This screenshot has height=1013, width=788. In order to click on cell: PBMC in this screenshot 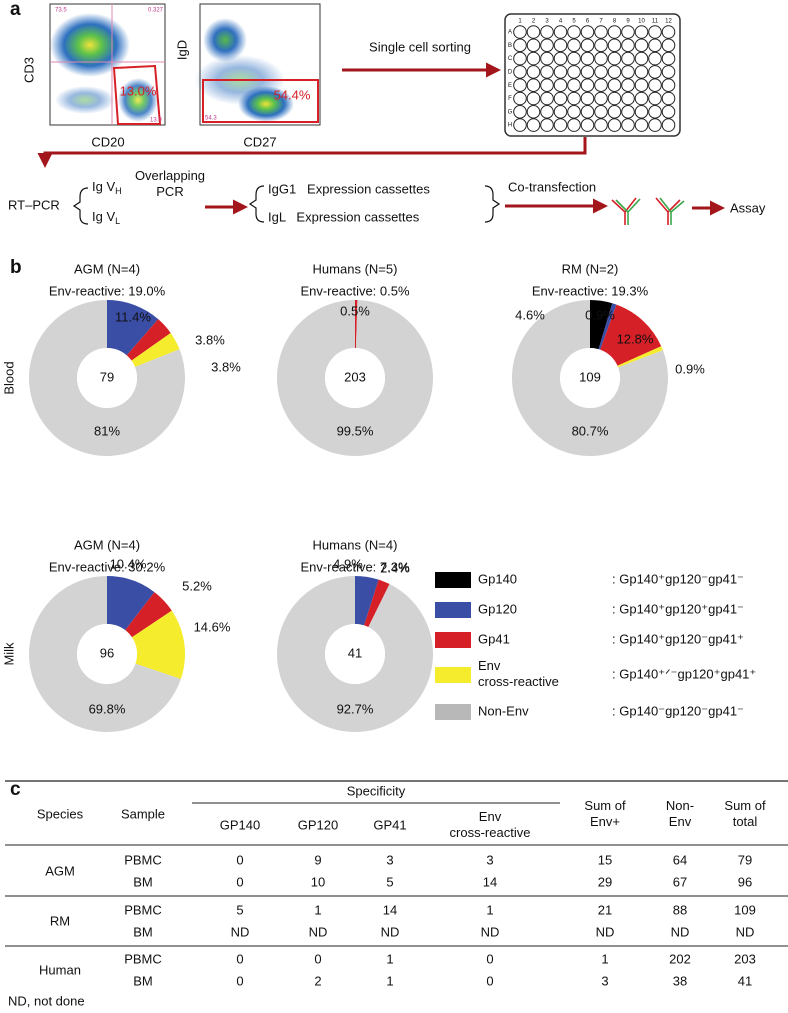, I will do `click(143, 958)`.